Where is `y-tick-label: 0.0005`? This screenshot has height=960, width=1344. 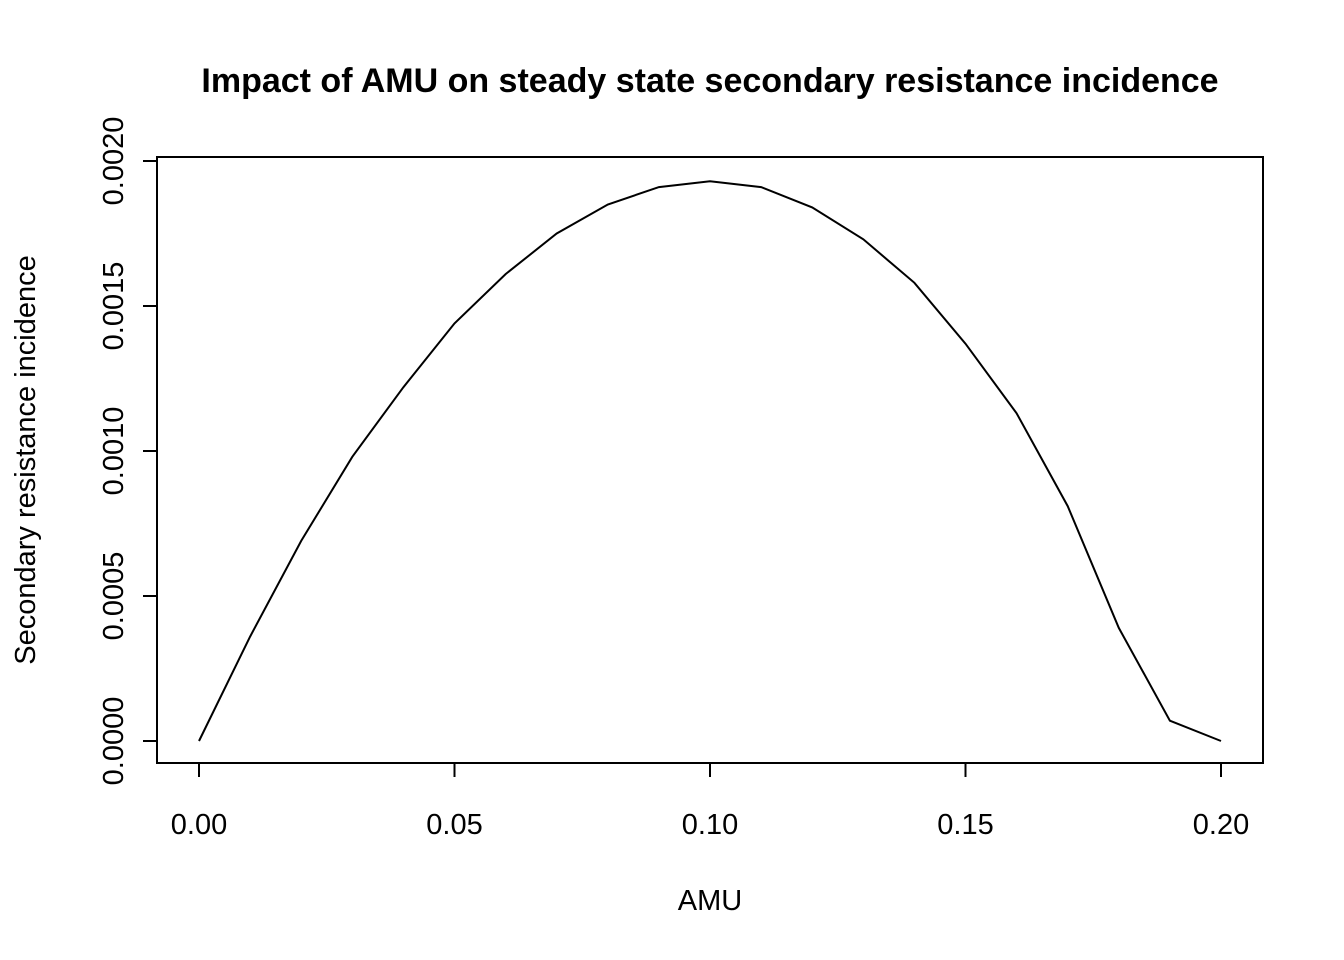
y-tick-label: 0.0005 is located at coordinates (114, 596).